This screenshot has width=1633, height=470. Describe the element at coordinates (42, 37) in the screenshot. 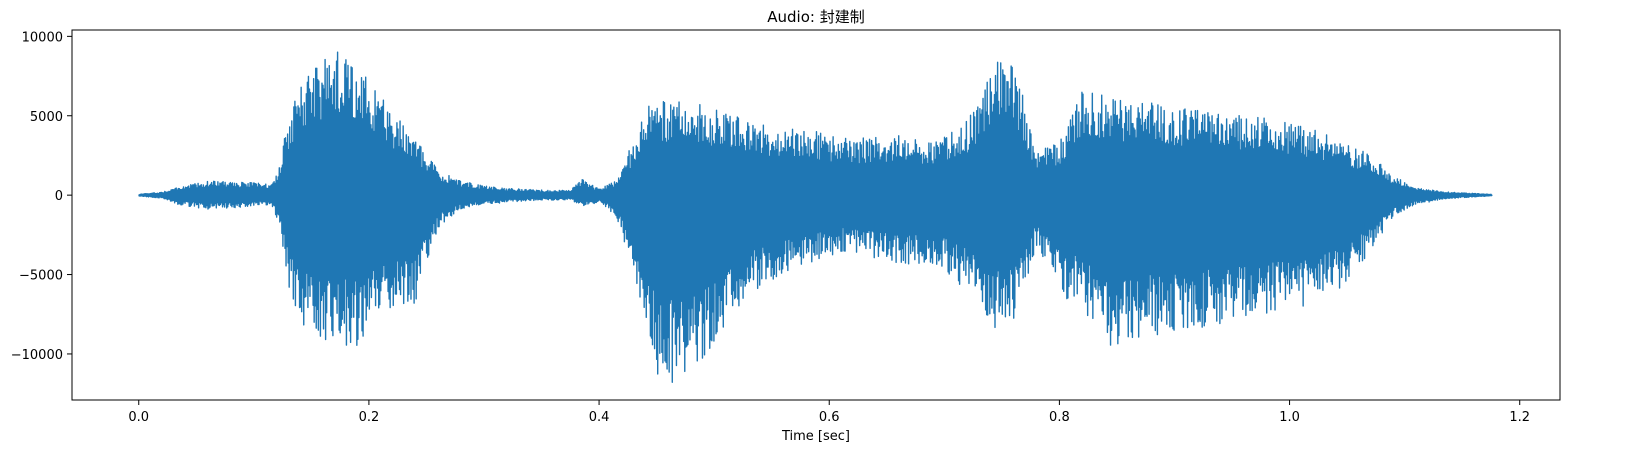

I see `y-tick-label: 10000` at that location.